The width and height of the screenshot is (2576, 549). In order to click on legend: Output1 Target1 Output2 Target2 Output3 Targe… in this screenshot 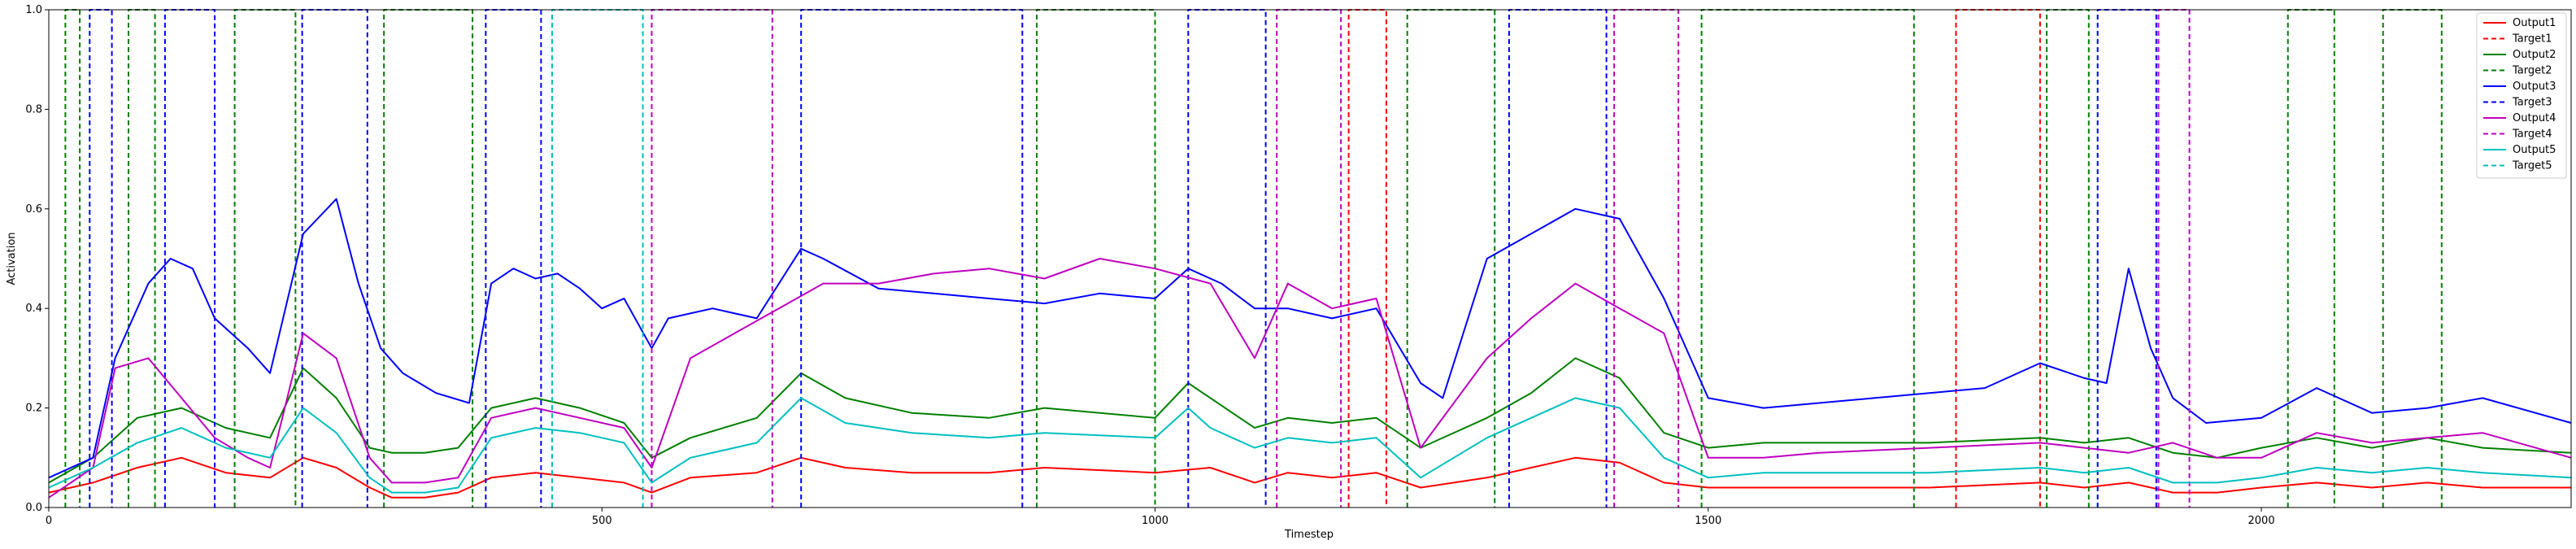, I will do `click(2521, 95)`.